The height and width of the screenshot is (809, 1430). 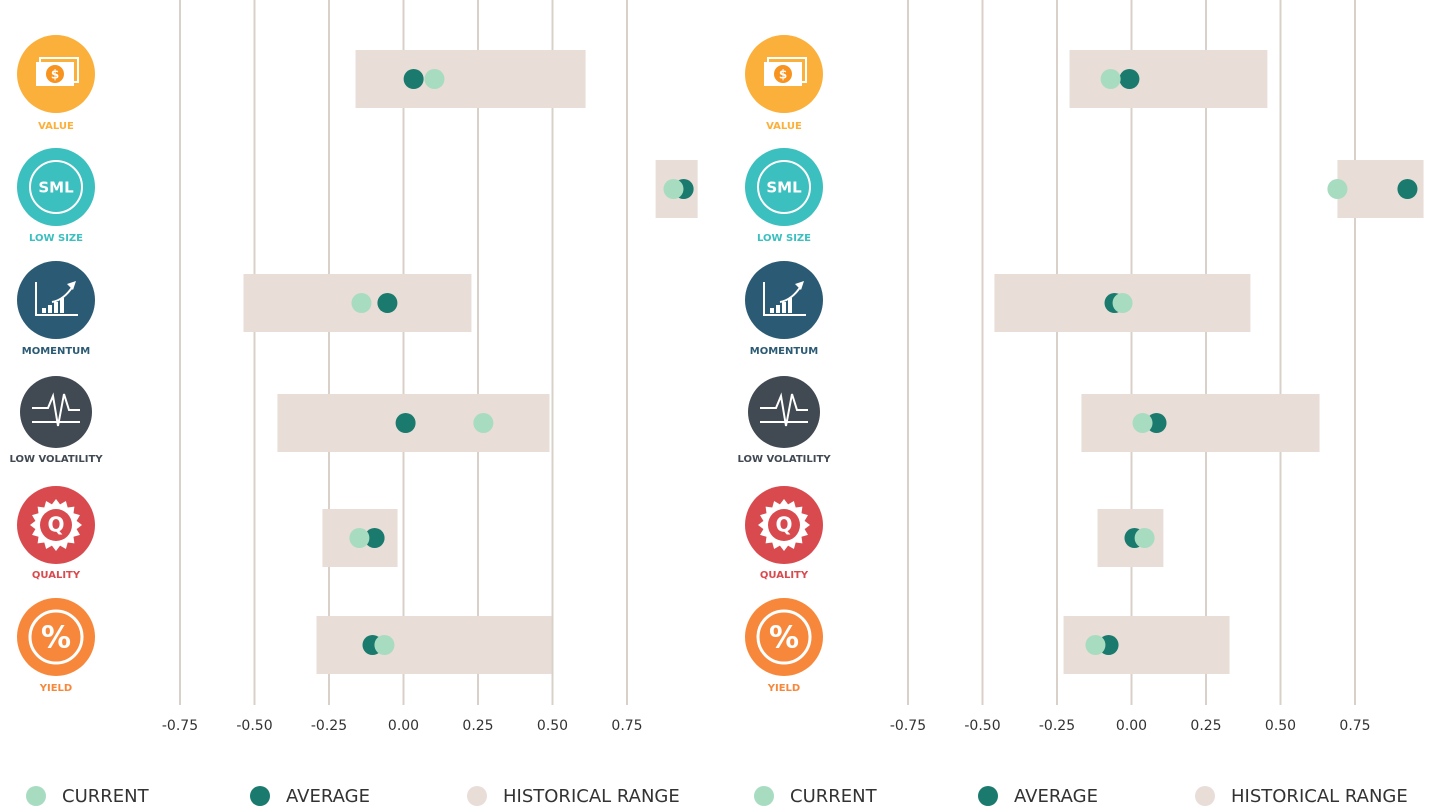 I want to click on icon-coin, so click(x=783, y=74).